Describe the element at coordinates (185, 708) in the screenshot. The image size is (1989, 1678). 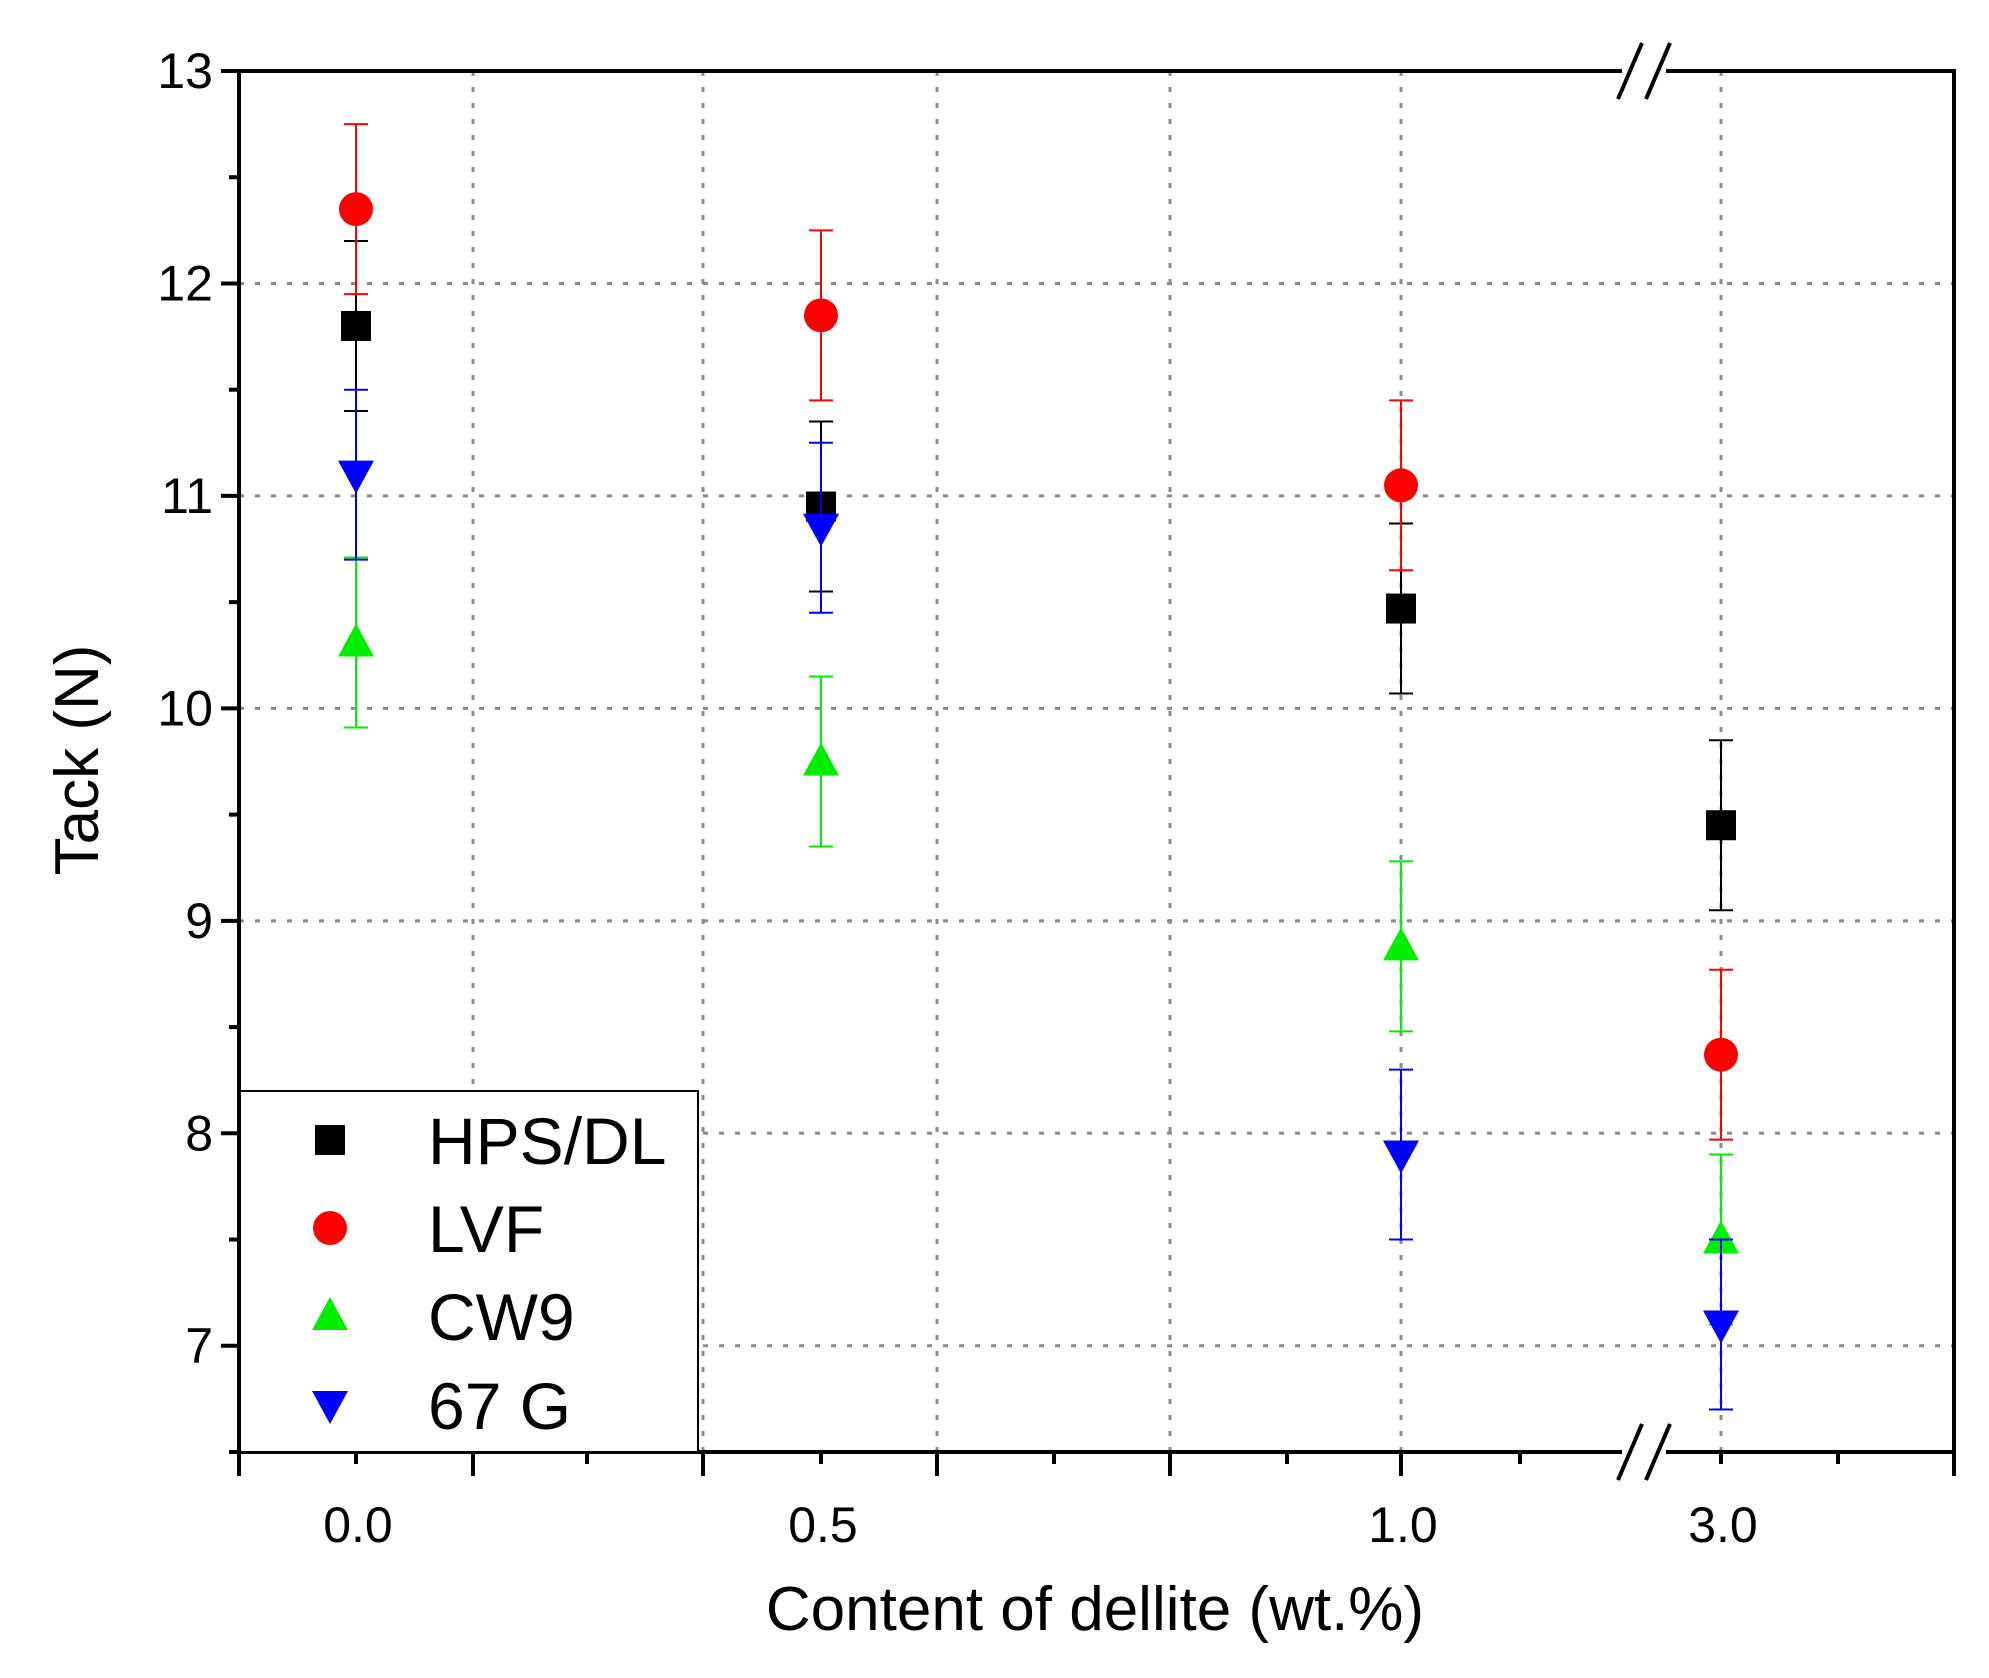
I see `y-tick-label: 10` at that location.